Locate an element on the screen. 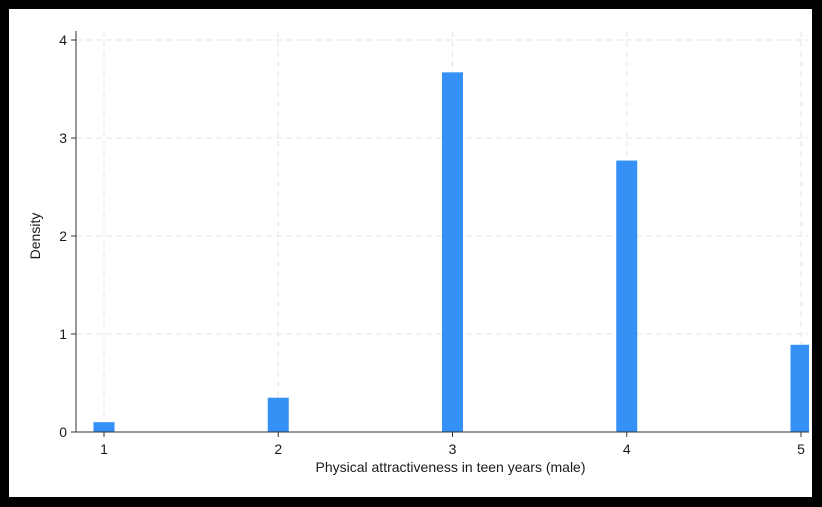 This screenshot has width=822, height=507. y-tick-label: 0 is located at coordinates (63, 432).